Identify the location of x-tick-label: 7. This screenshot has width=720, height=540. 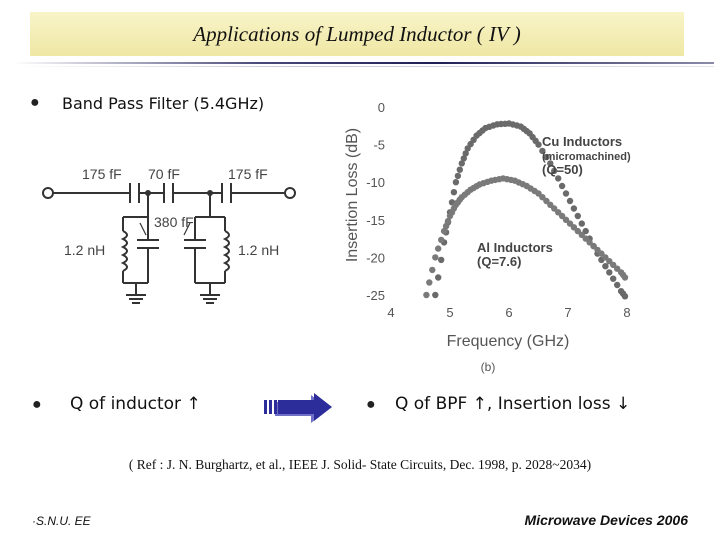
(567, 312).